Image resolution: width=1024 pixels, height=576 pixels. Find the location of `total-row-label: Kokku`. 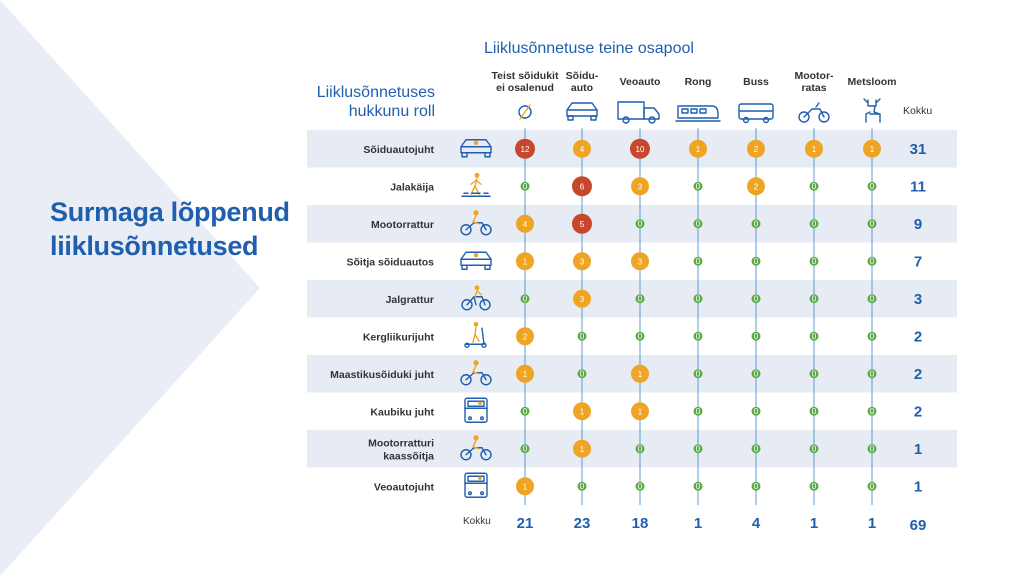

total-row-label: Kokku is located at coordinates (477, 521).